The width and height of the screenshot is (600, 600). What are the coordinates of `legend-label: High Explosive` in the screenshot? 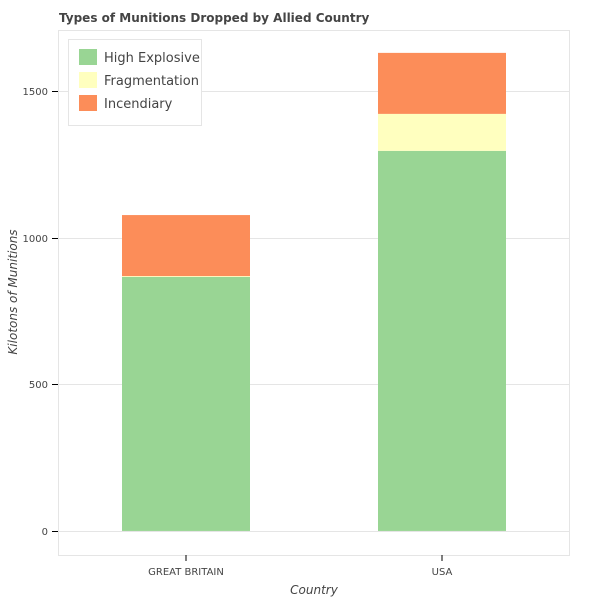 It's located at (152, 58).